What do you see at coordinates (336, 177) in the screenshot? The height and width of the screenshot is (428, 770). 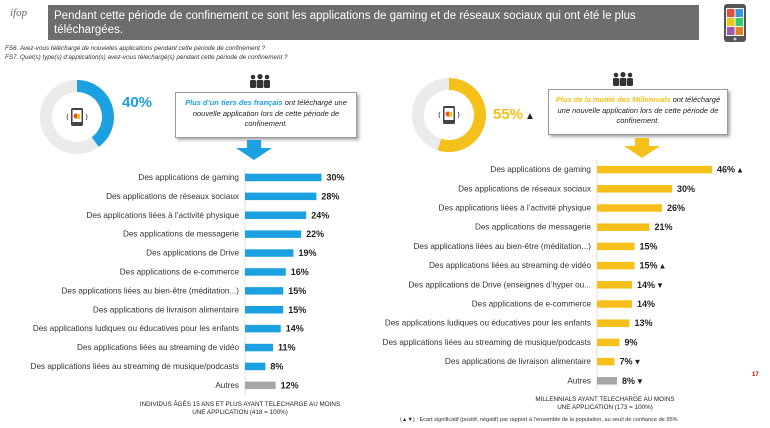 I see `data-label: 30%` at bounding box center [336, 177].